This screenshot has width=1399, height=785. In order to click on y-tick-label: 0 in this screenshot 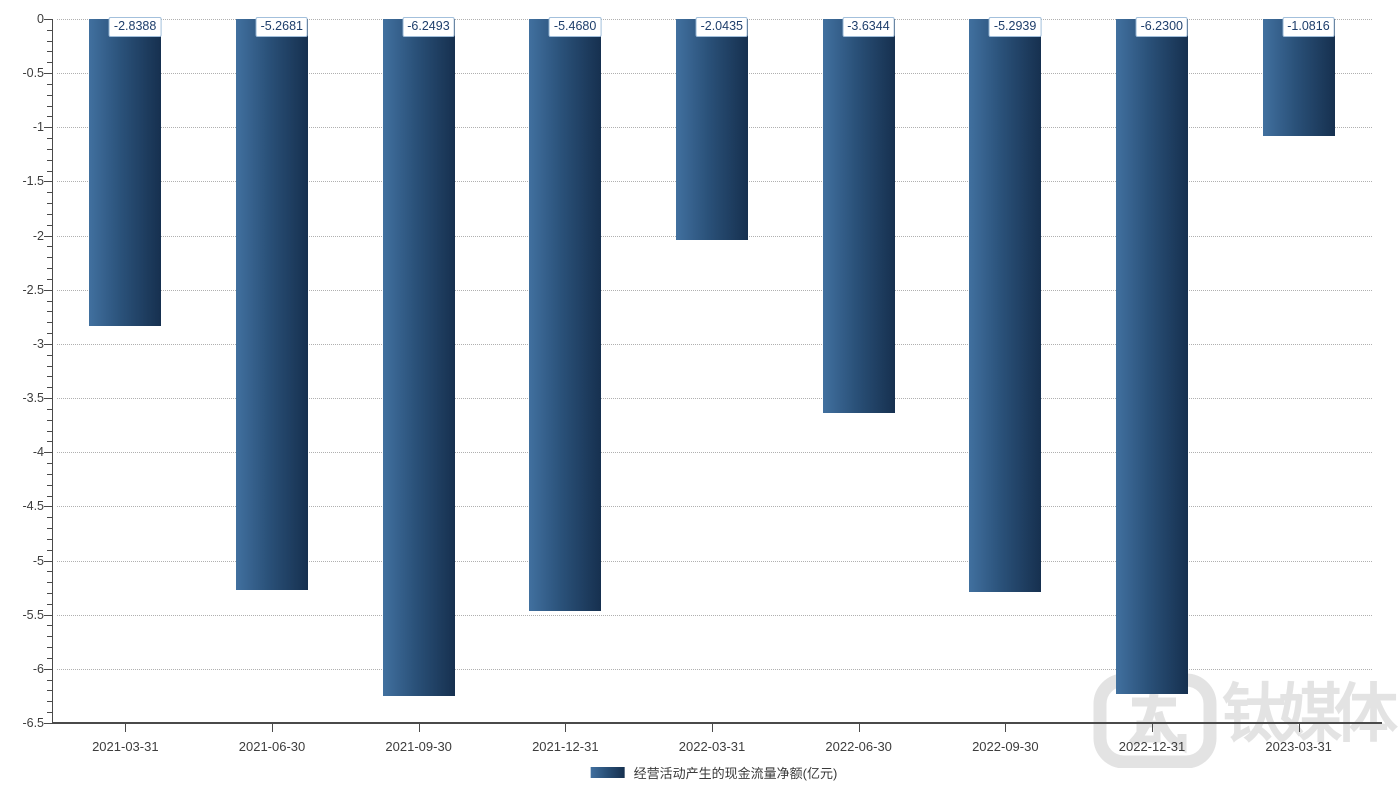, I will do `click(40, 19)`.